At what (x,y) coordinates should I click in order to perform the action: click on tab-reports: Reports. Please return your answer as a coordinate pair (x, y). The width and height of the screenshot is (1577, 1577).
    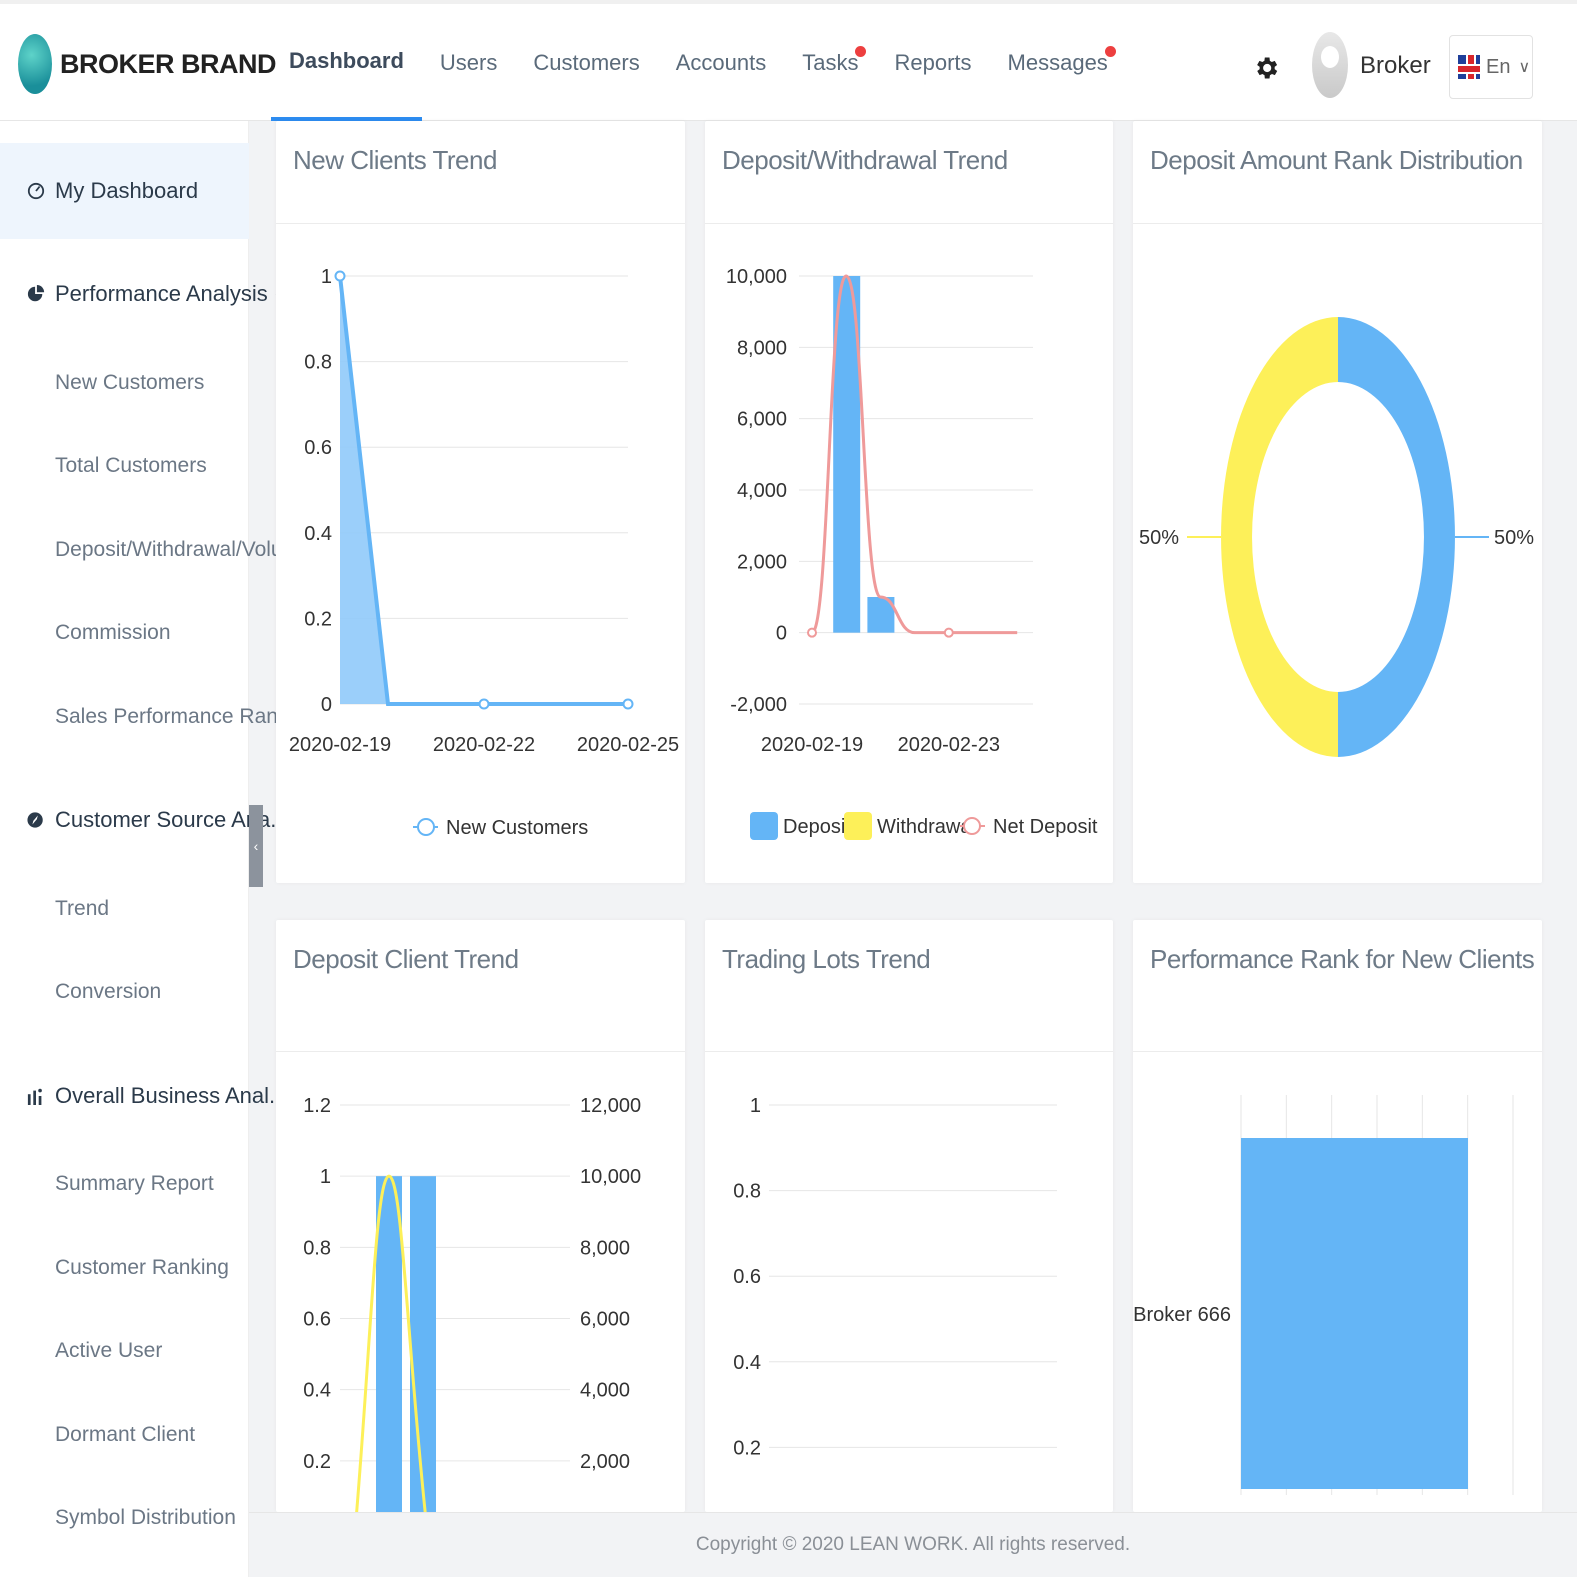
    Looking at the image, I should click on (932, 62).